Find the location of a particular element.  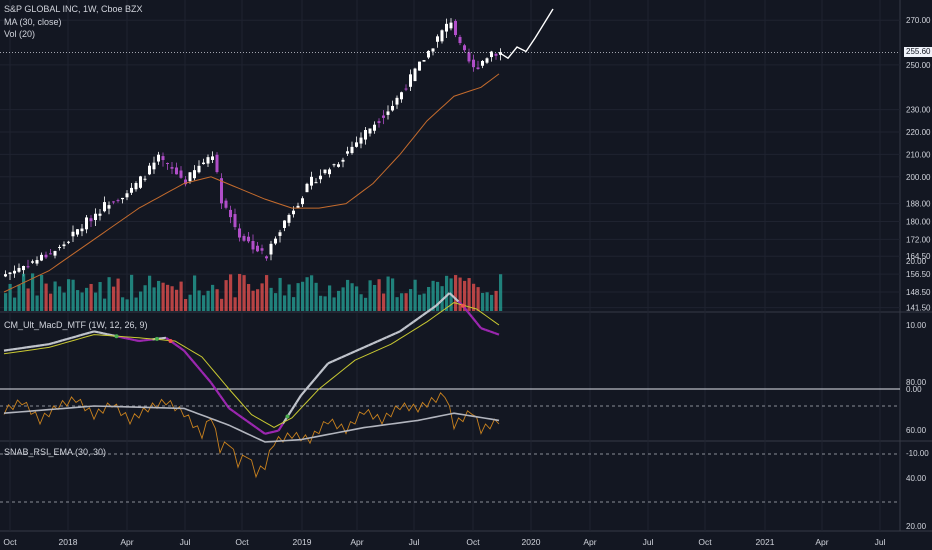

price-tick-label: 172.00 is located at coordinates (918, 239).